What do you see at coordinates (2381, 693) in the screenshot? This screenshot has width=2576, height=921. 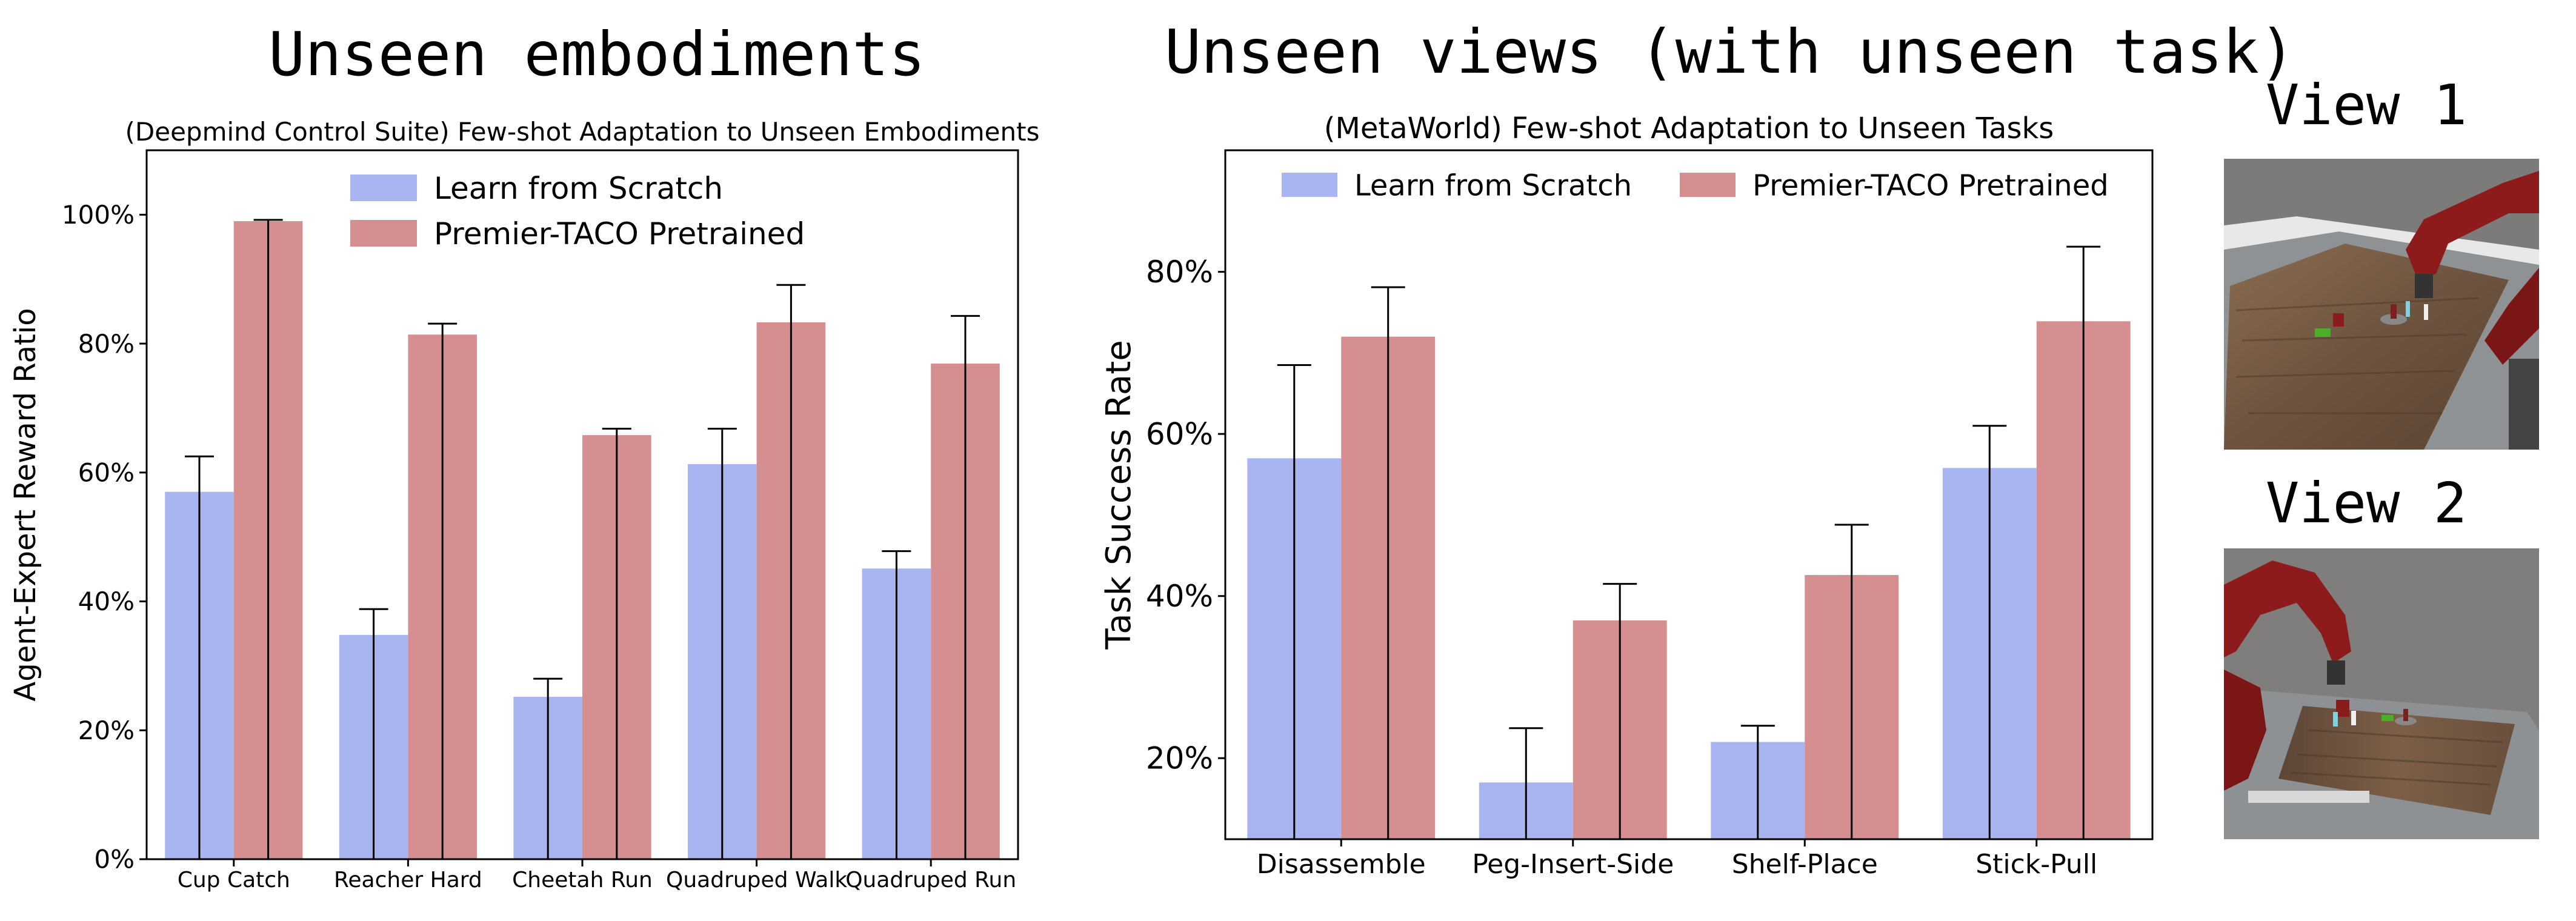 I see `view-2-image` at bounding box center [2381, 693].